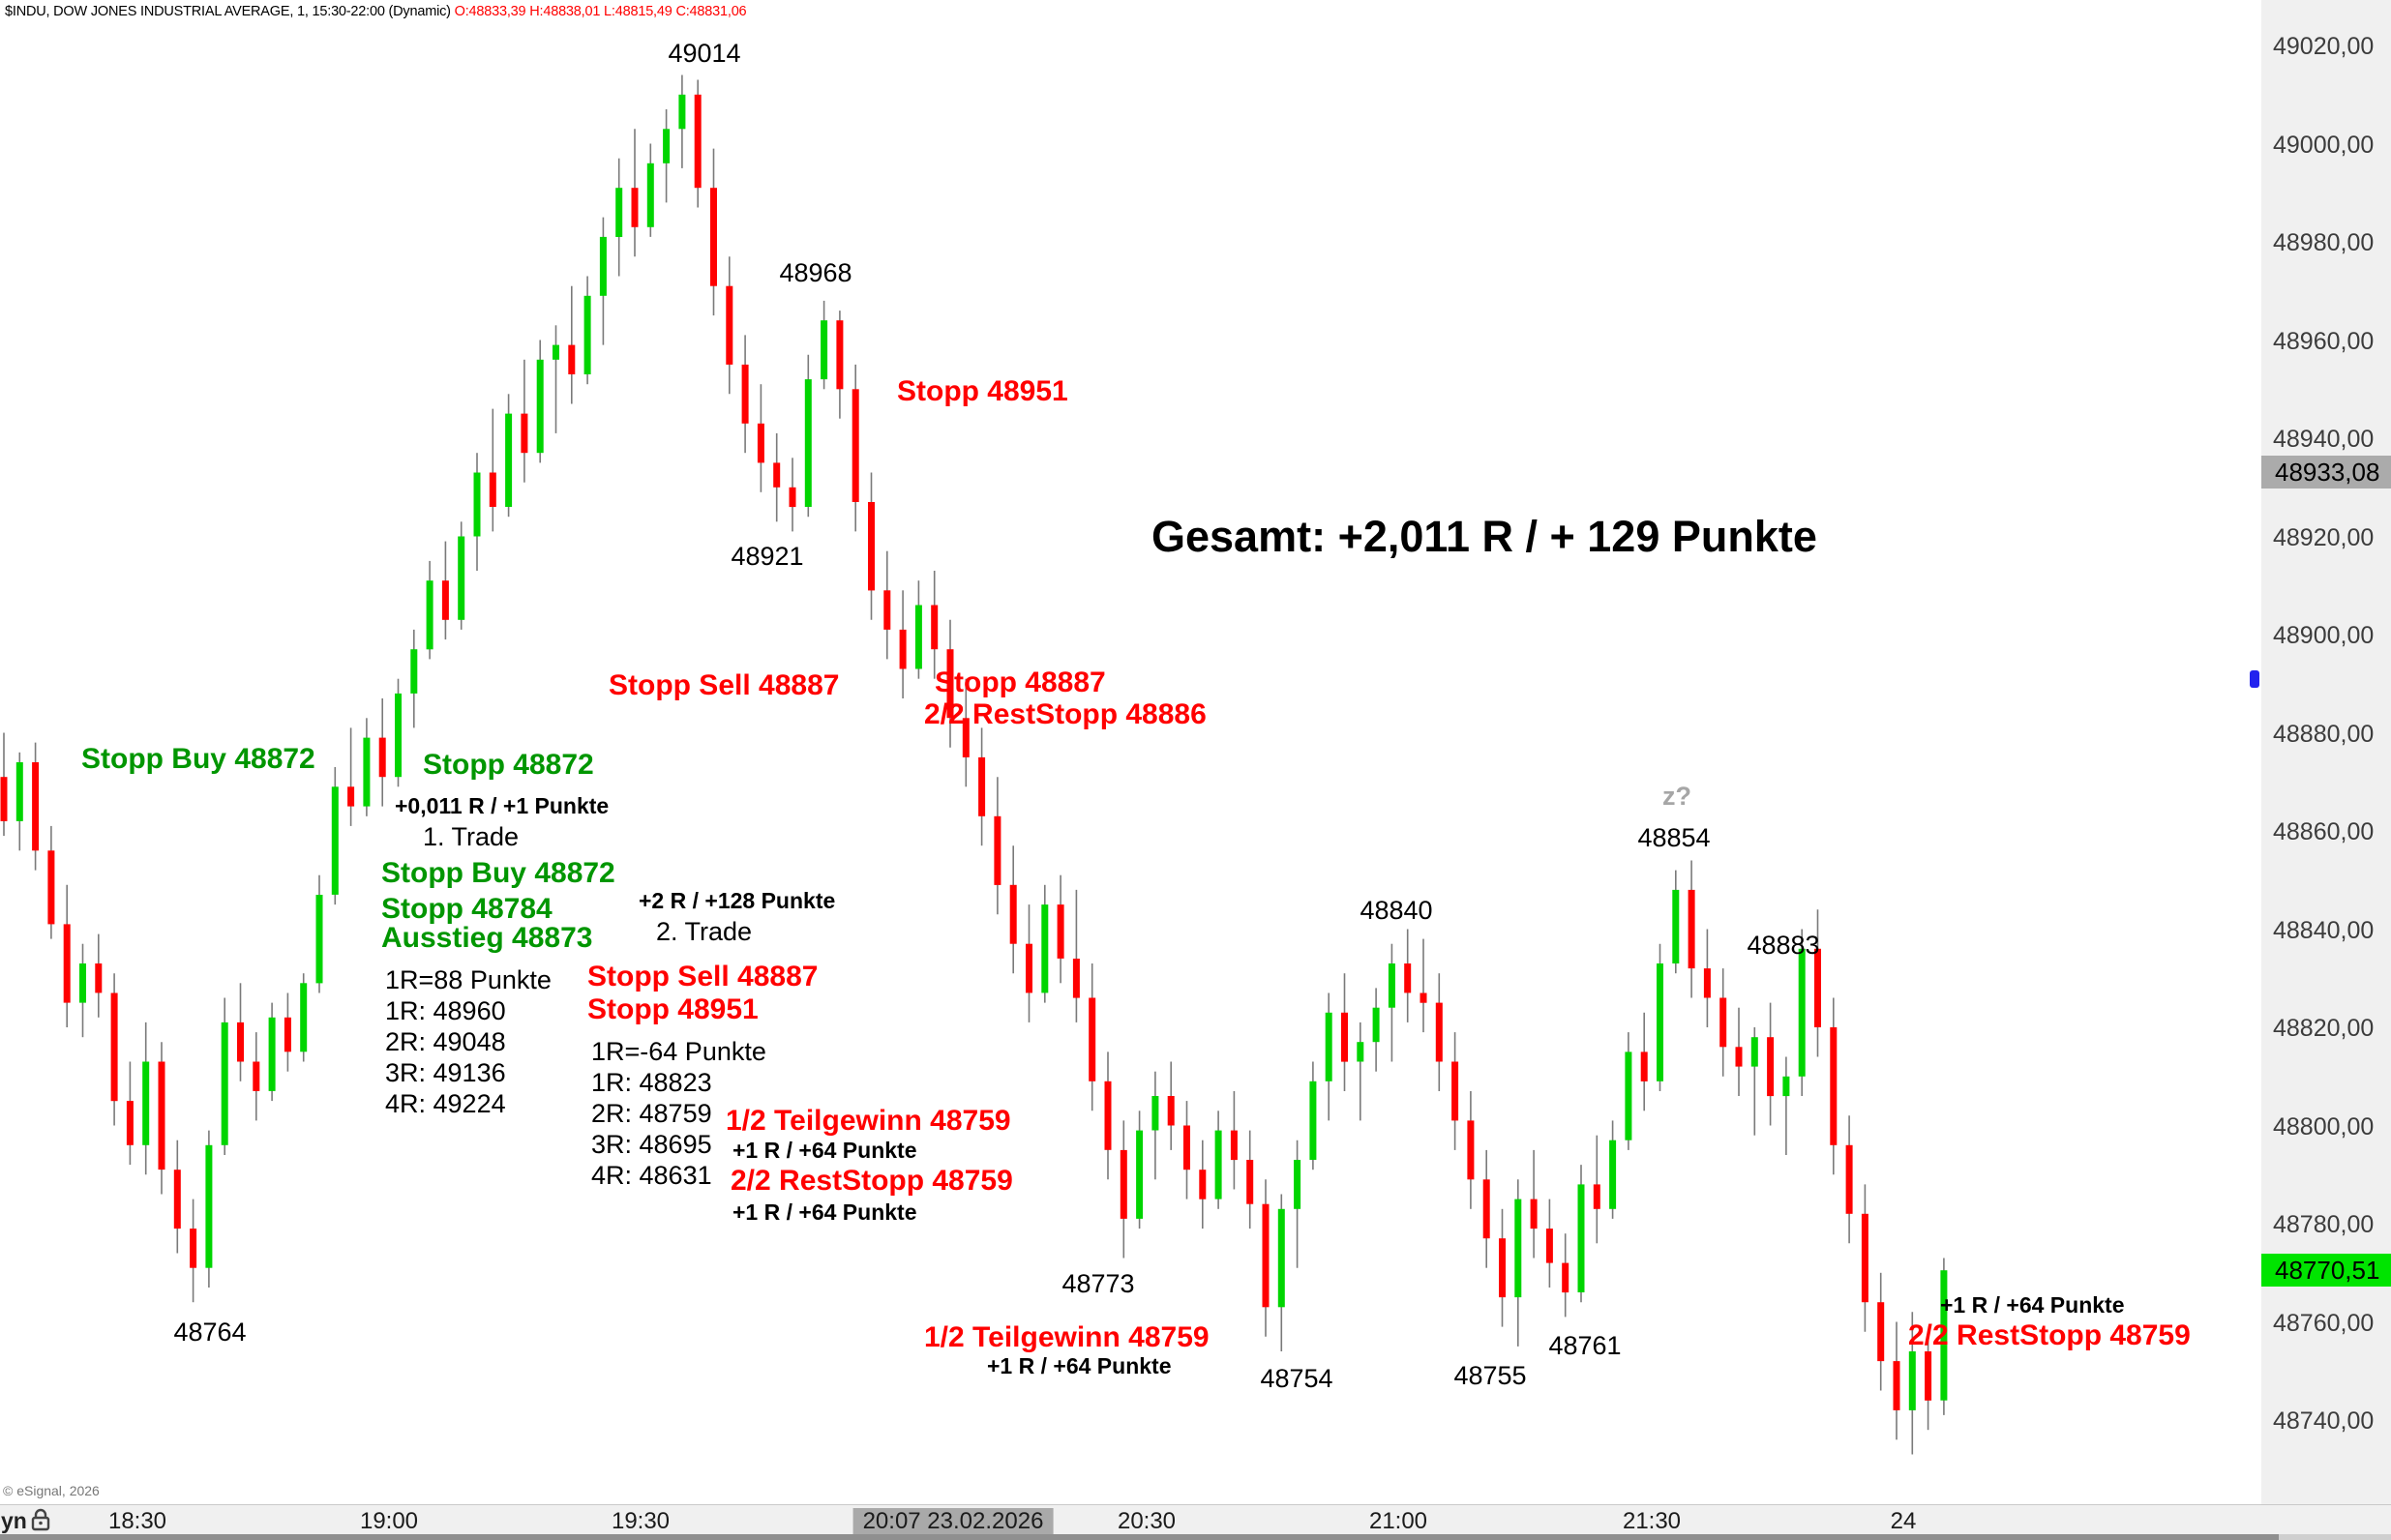  I want to click on chart-annotation: 1R: 48960, so click(445, 1010).